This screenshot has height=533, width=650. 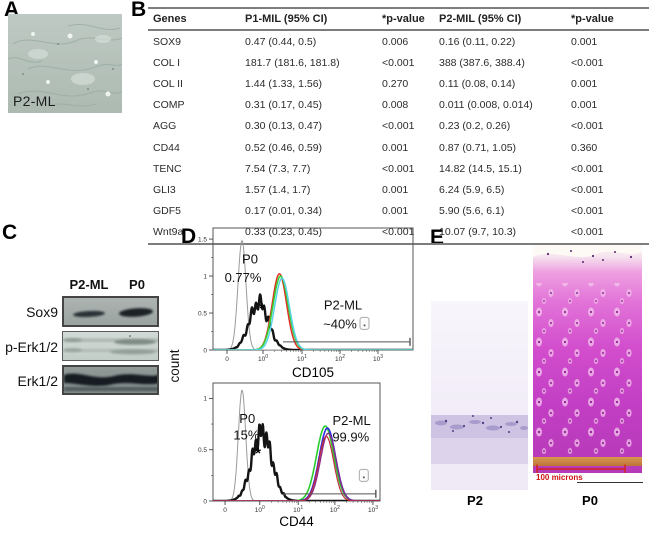 I want to click on table-cell: 0.52 (0.46, 0.59), so click(x=284, y=147).